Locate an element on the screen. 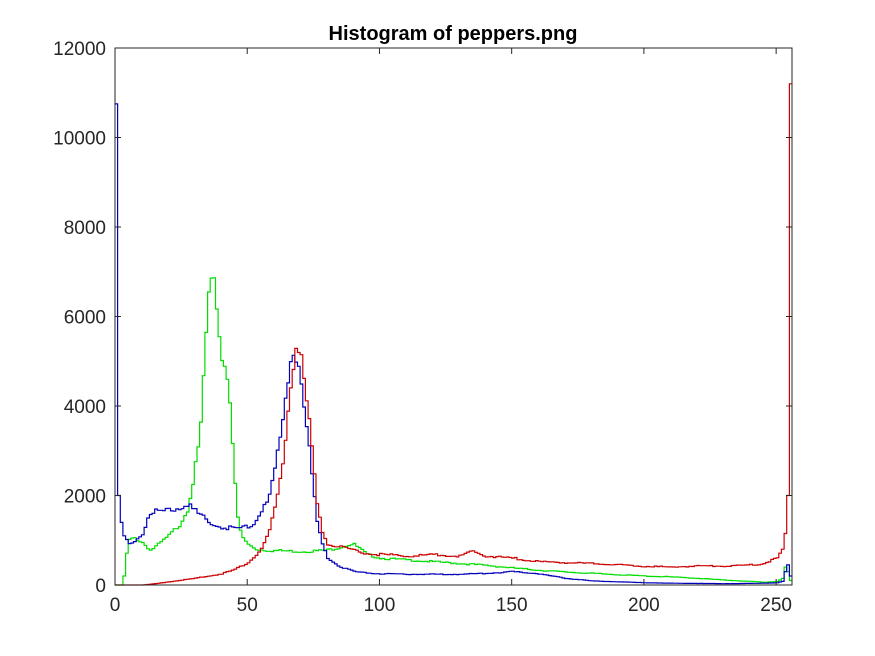 This screenshot has width=875, height=656. x-tick-label: 100 is located at coordinates (380, 605).